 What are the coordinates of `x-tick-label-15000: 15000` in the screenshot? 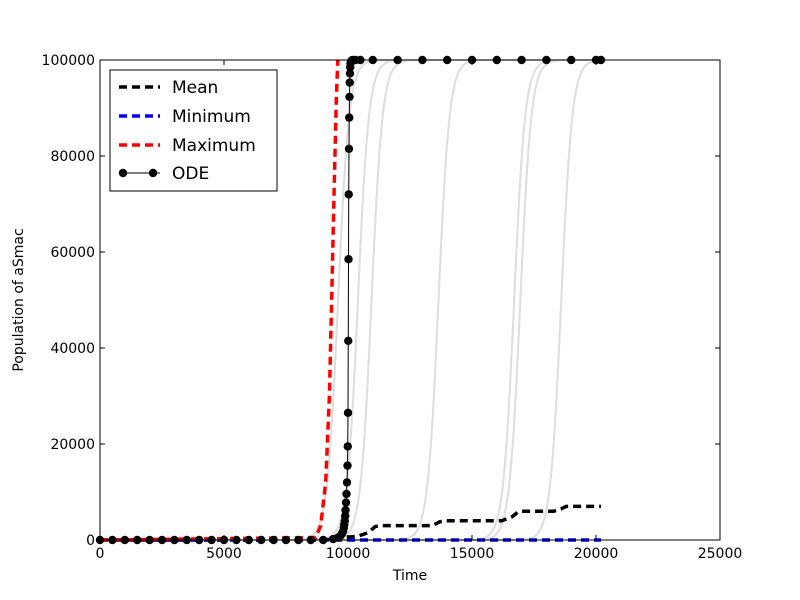 It's located at (472, 554).